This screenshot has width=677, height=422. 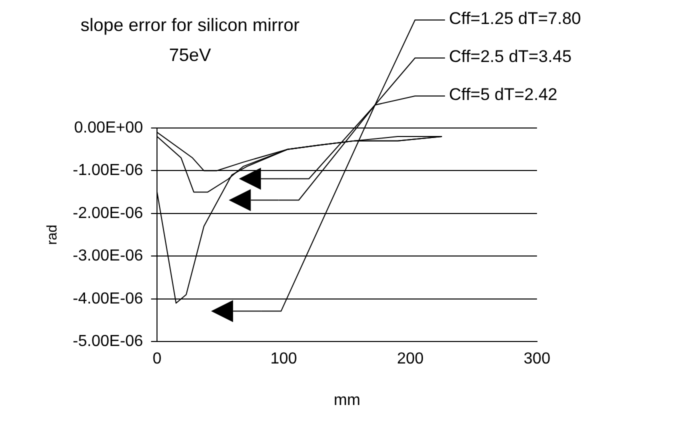 I want to click on x-axis-title: mm, so click(x=347, y=400).